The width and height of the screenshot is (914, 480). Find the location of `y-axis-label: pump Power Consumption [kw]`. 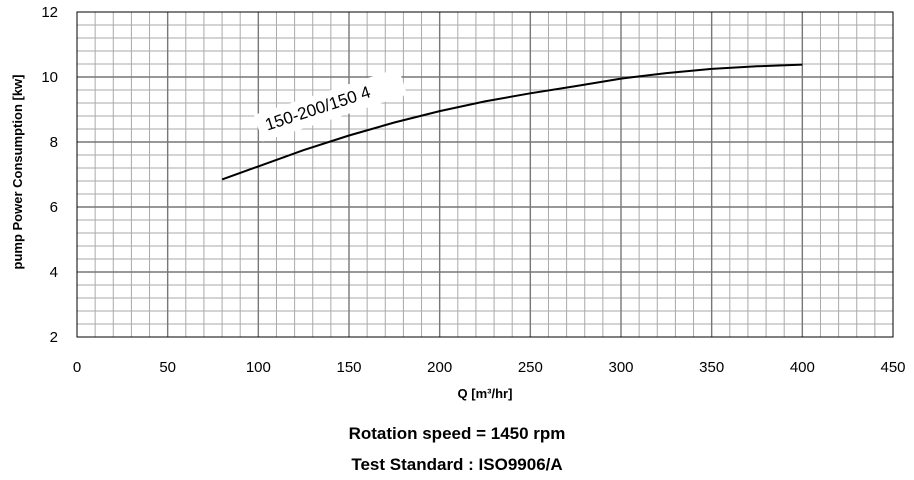

y-axis-label: pump Power Consumption [kw] is located at coordinates (17, 172).